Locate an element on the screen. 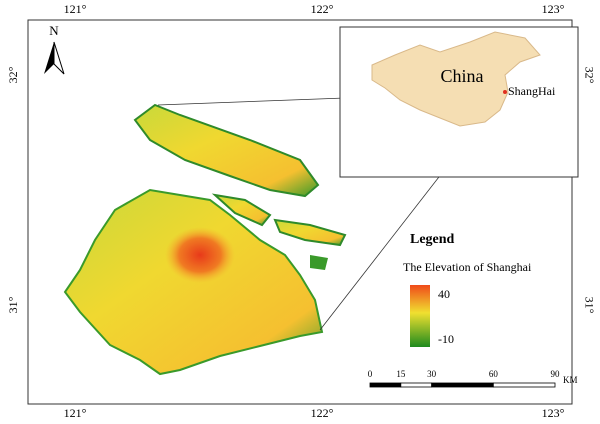 Image resolution: width=600 pixels, height=424 pixels. shanghai-point is located at coordinates (505, 92).